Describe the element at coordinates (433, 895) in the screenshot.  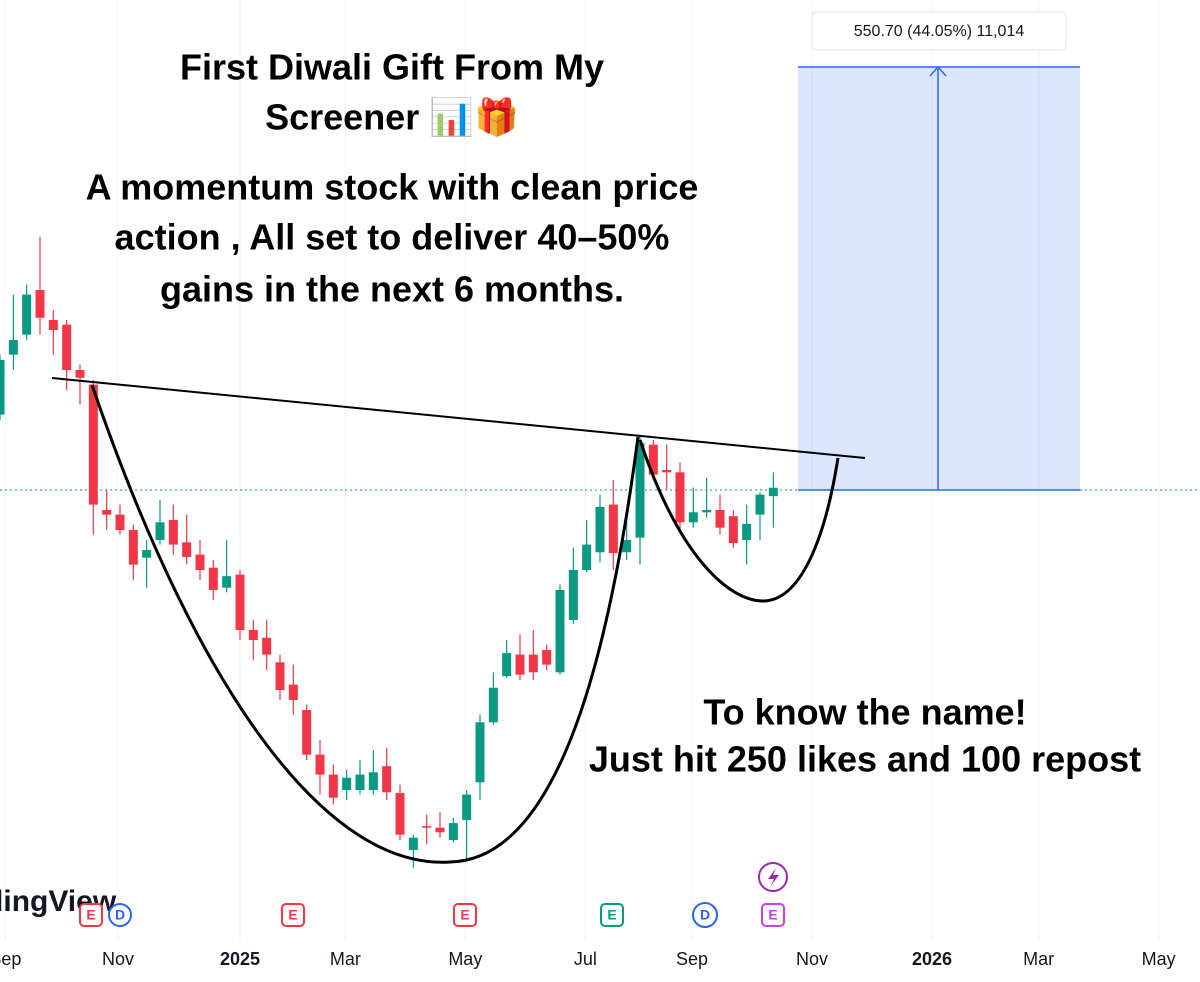
I see `event-markers: E D E E E D E` at that location.